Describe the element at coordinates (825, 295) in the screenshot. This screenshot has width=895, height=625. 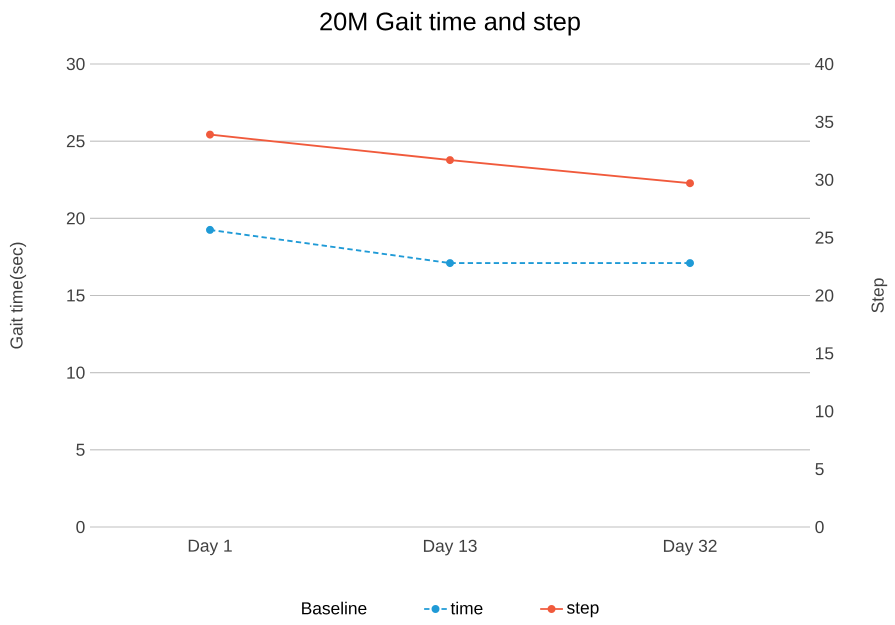
I see `y2-tick-label: 20` at that location.